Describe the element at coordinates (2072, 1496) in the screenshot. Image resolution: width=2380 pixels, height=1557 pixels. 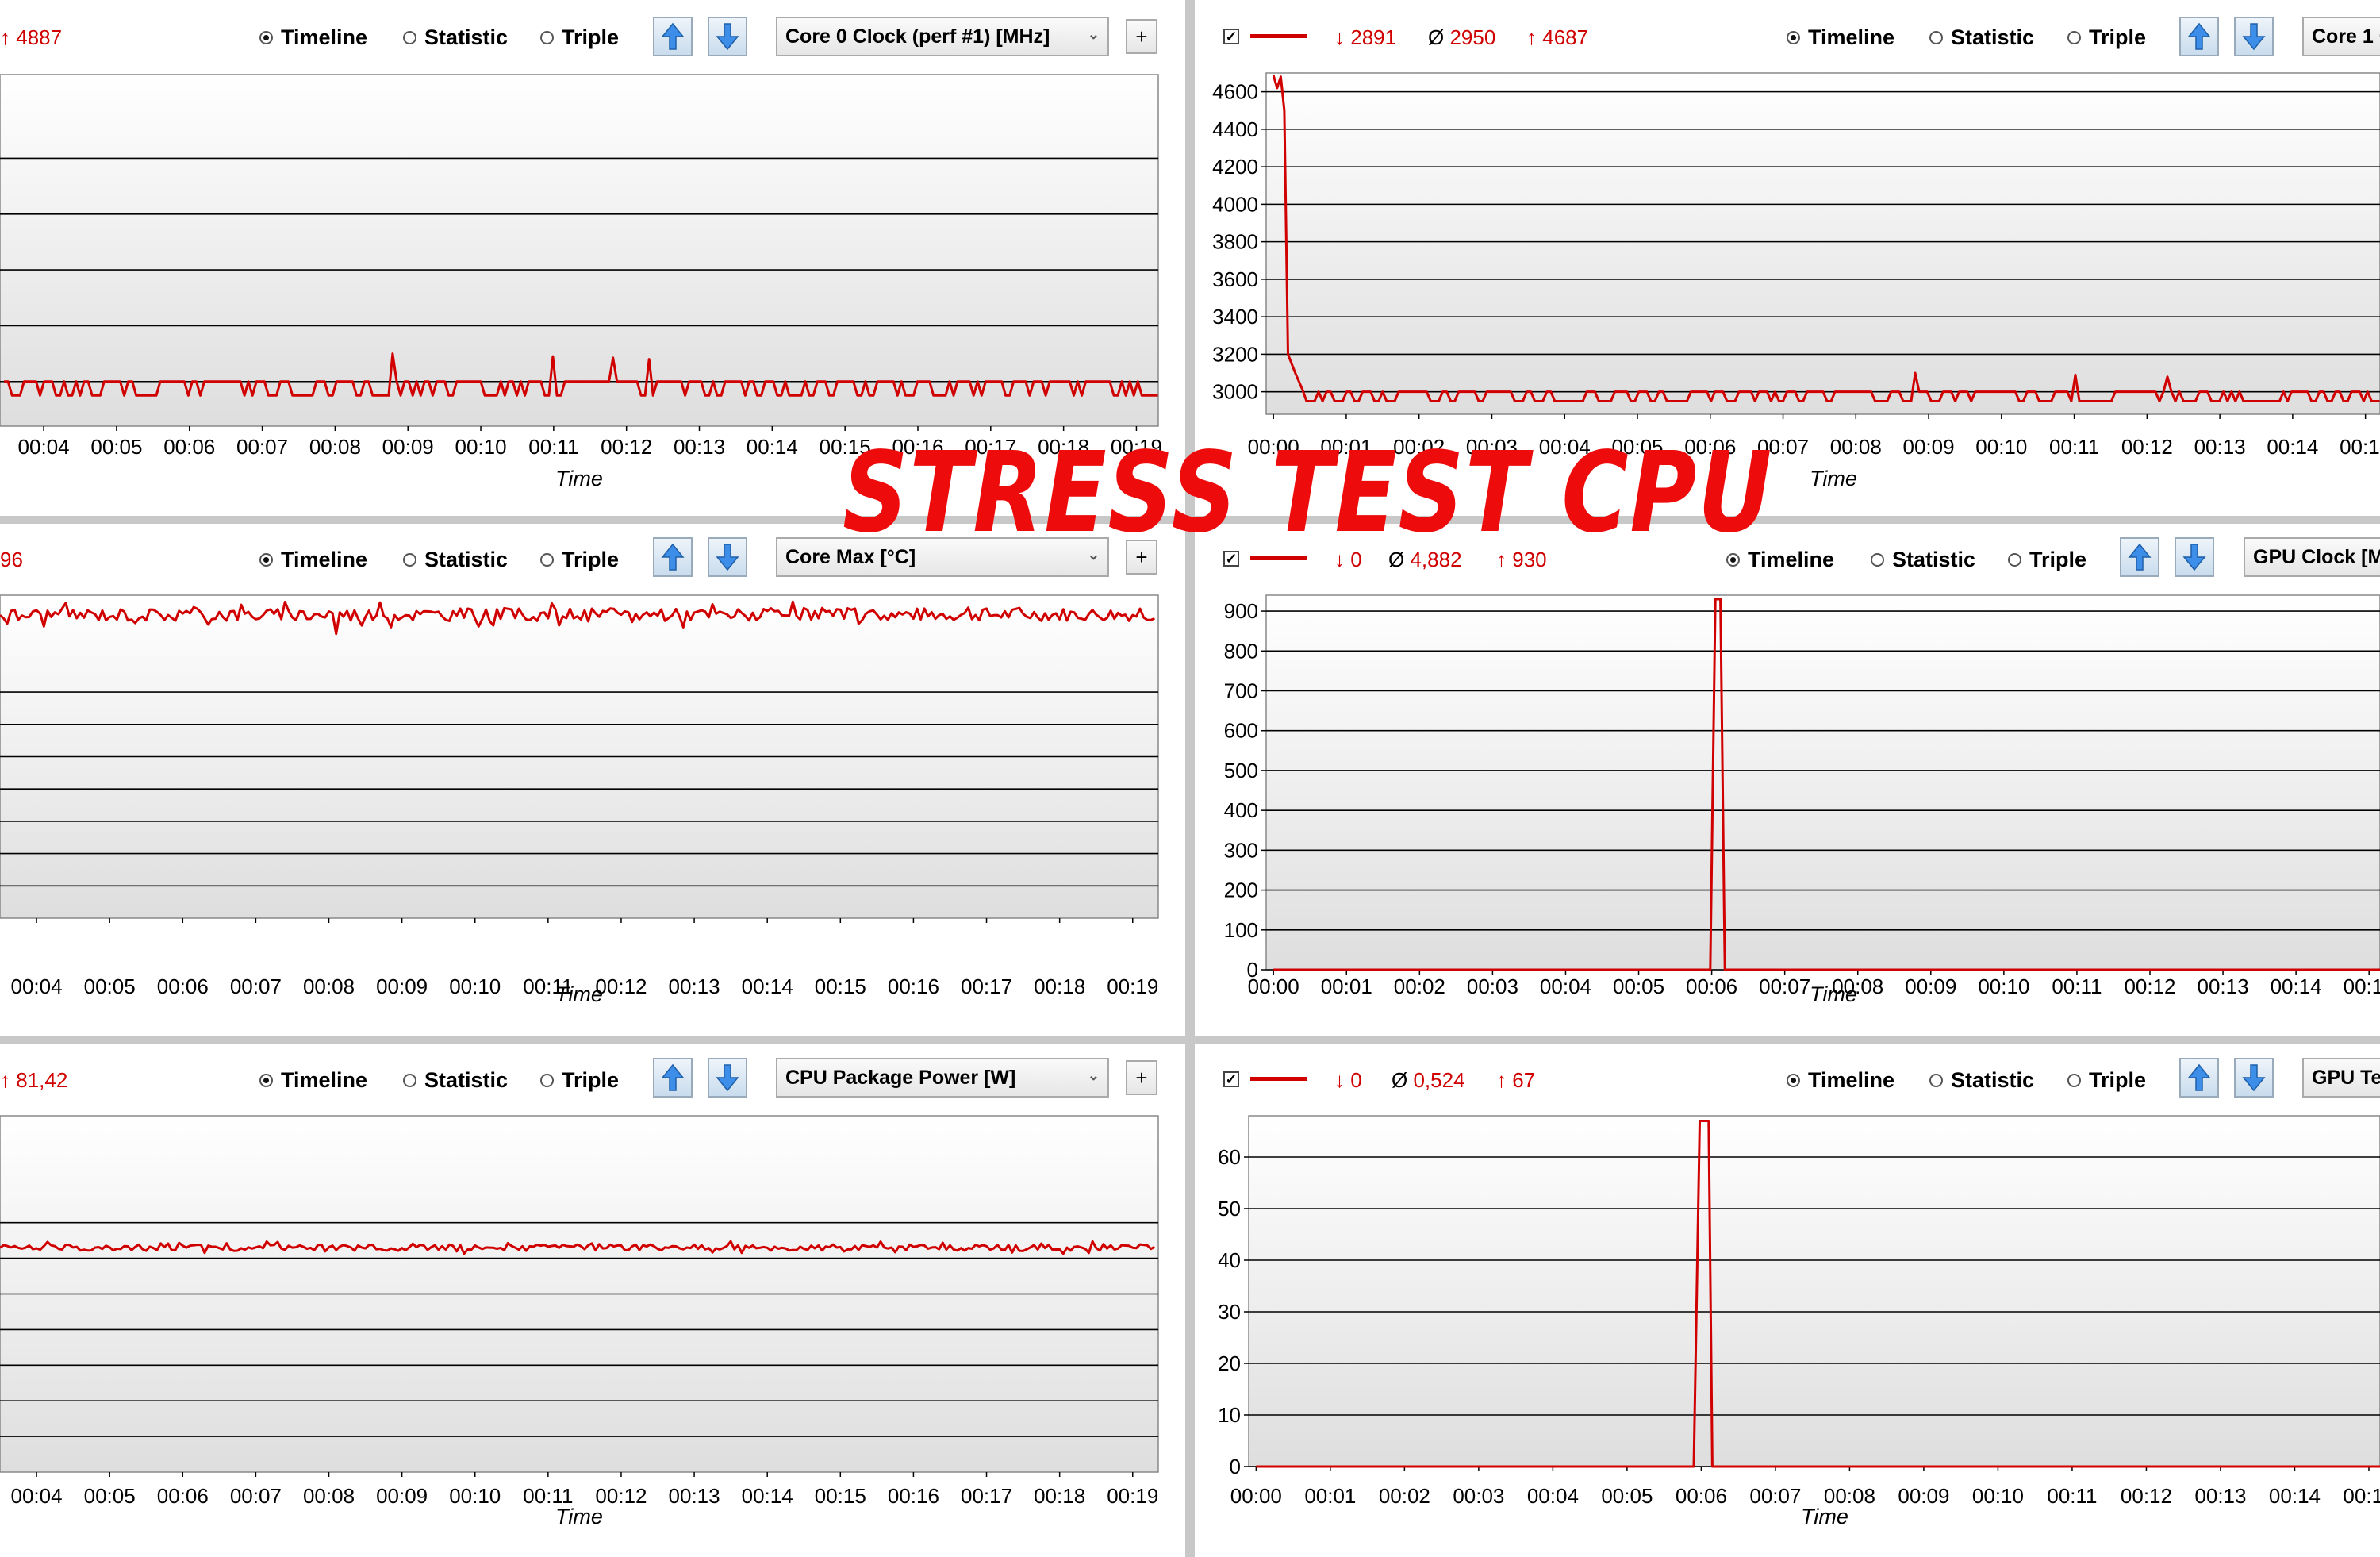
I see `x-tick-label: 00:11` at that location.